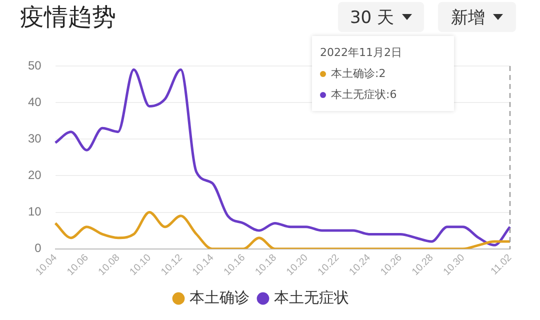  What do you see at coordinates (358, 73) in the screenshot?
I see `annotation: 本土确诊:2` at bounding box center [358, 73].